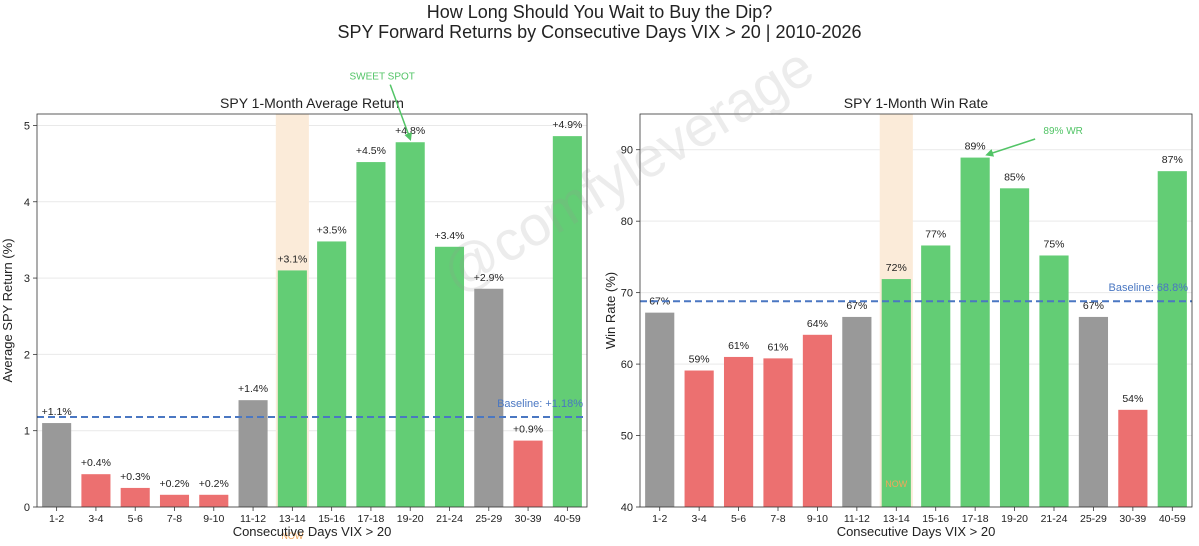 This screenshot has height=546, width=1199. What do you see at coordinates (135, 519) in the screenshot?
I see `return-chart-xtick-label-5-6: 5-6` at bounding box center [135, 519].